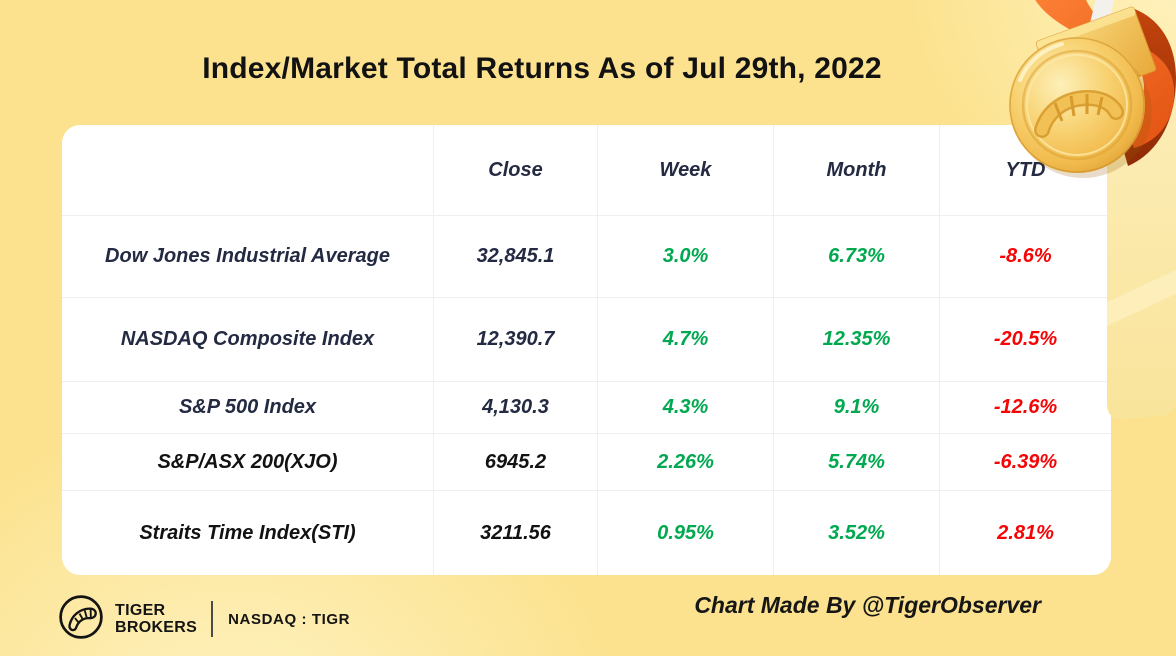 This screenshot has height=656, width=1176. Describe the element at coordinates (1025, 407) in the screenshot. I see `ytd-cell: -12.6%` at that location.